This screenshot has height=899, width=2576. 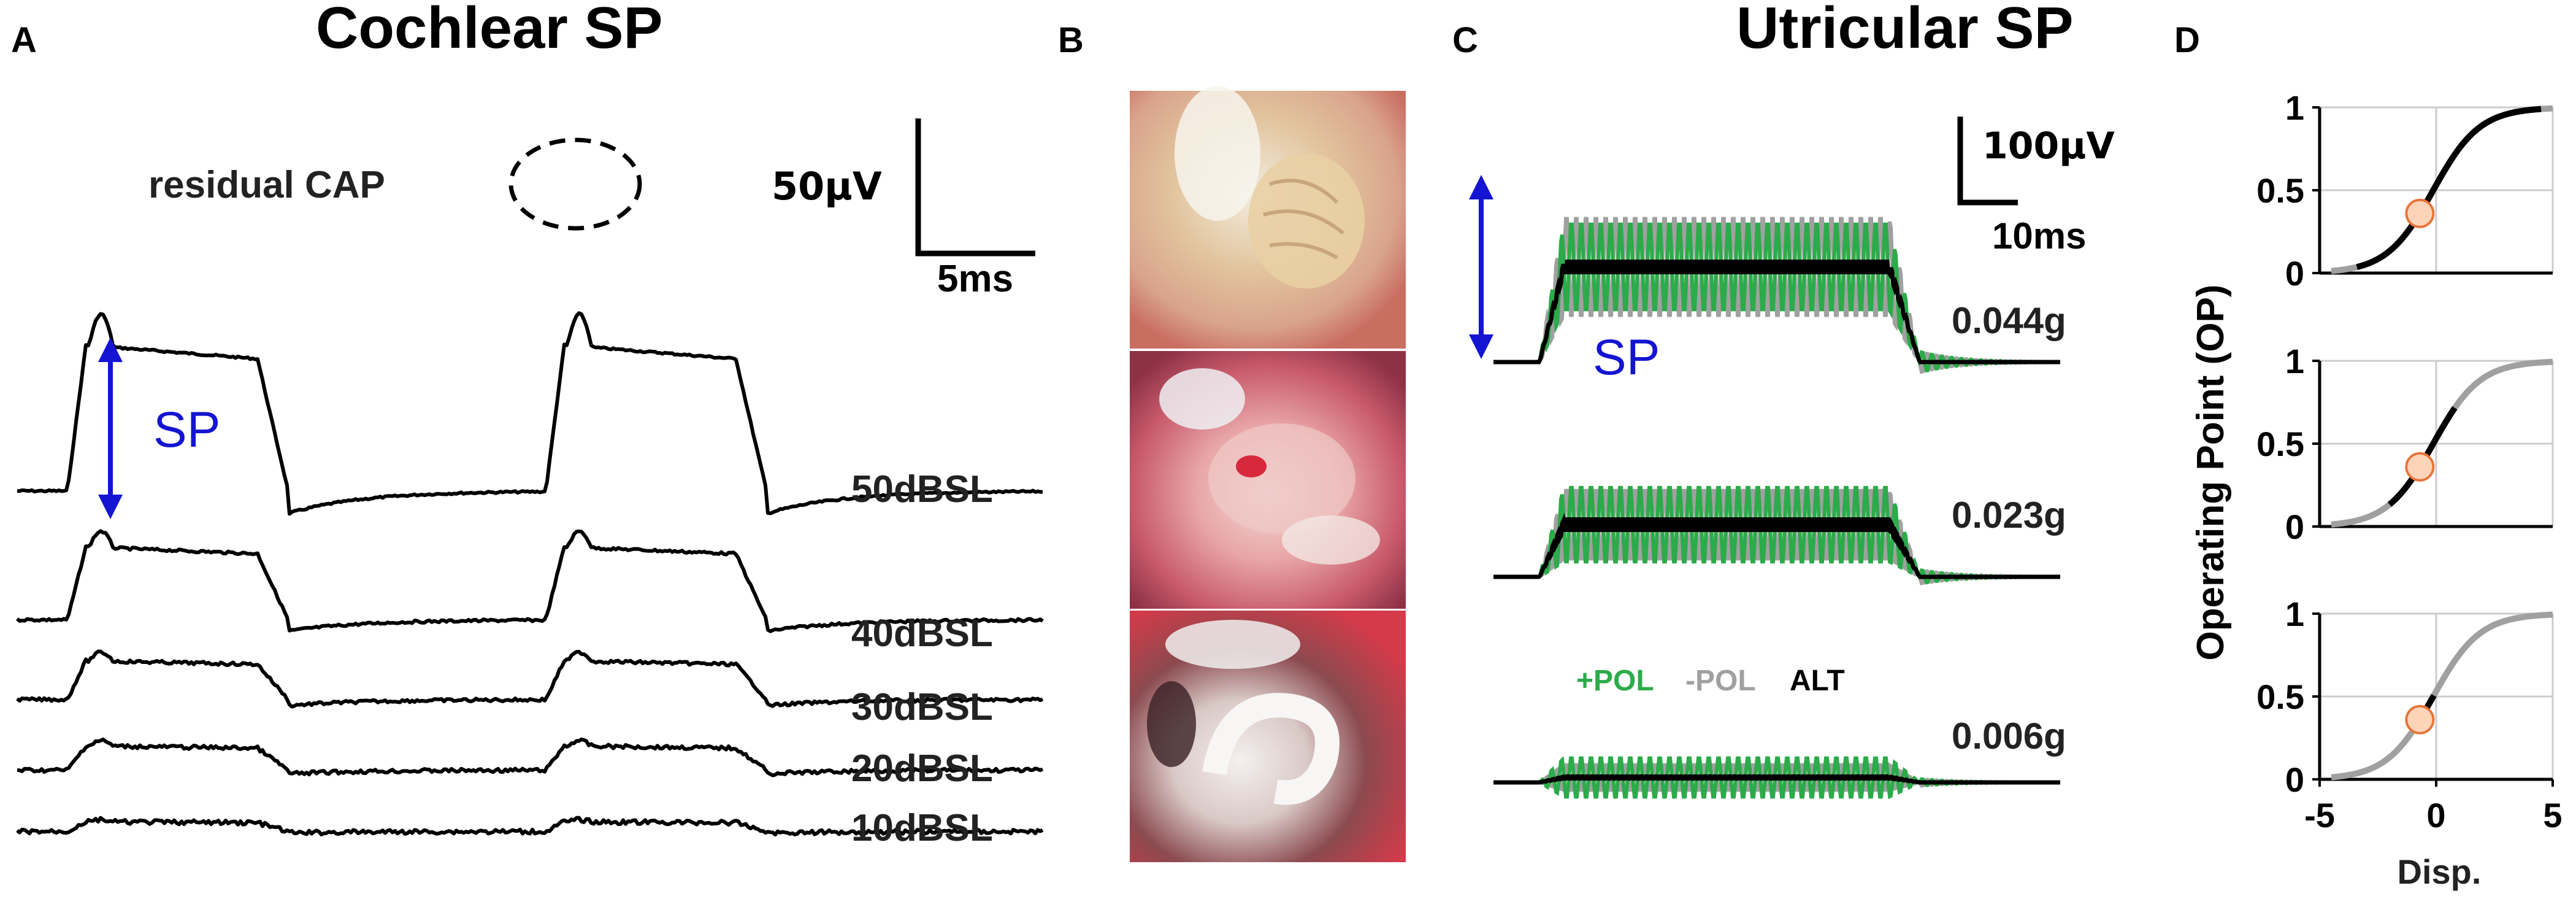 I want to click on trace-label-0044g: 0.044g, so click(x=2009, y=320).